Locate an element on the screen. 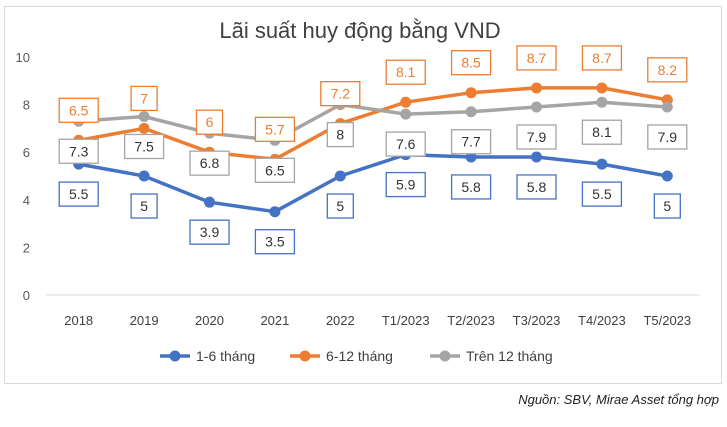 The image size is (727, 427). y-tick-label: 10 is located at coordinates (23, 57).